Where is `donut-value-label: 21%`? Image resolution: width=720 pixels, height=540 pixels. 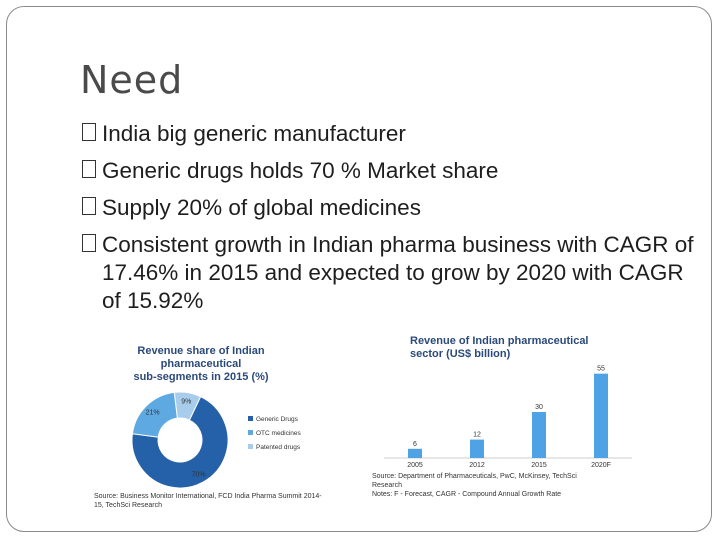
donut-value-label: 21% is located at coordinates (153, 412).